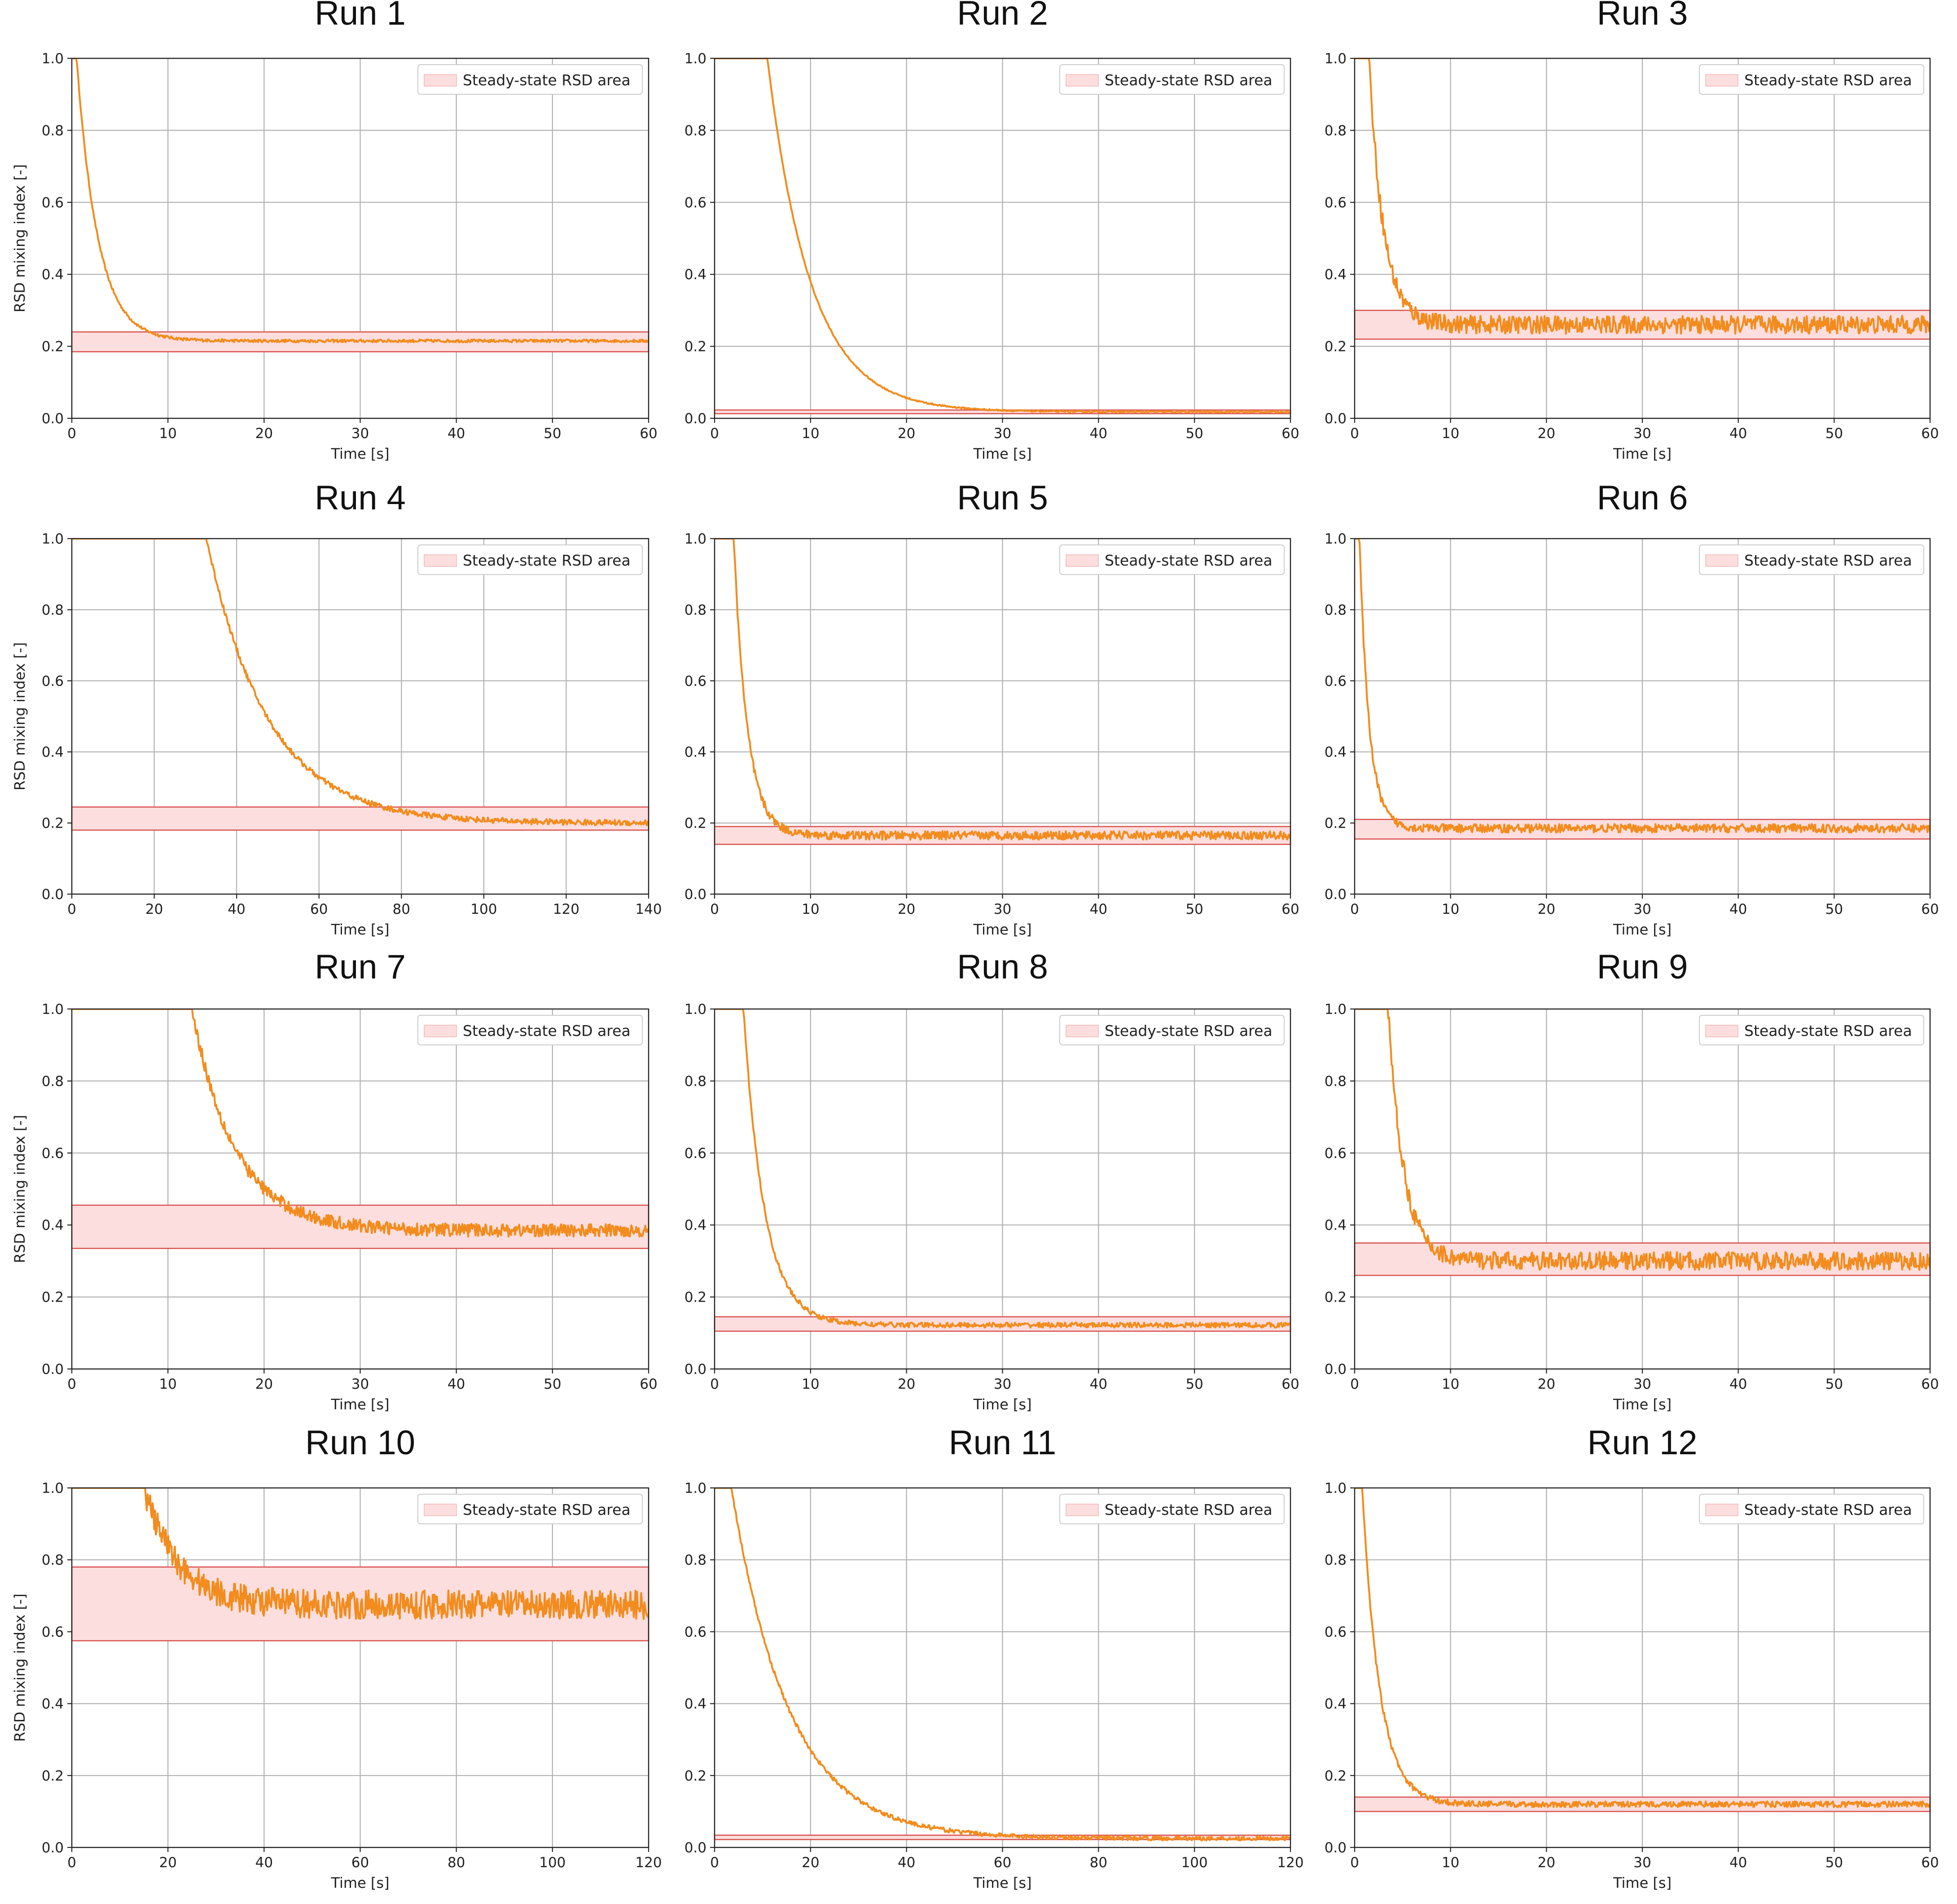  Describe the element at coordinates (360, 818) in the screenshot. I see `steady-state-band` at that location.